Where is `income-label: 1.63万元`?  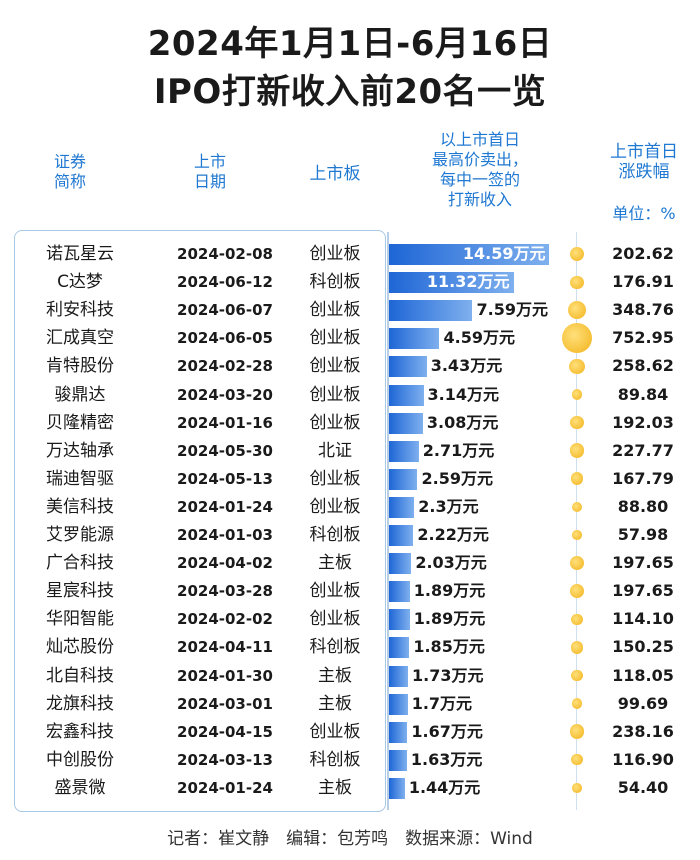
income-label: 1.63万元 is located at coordinates (446, 759).